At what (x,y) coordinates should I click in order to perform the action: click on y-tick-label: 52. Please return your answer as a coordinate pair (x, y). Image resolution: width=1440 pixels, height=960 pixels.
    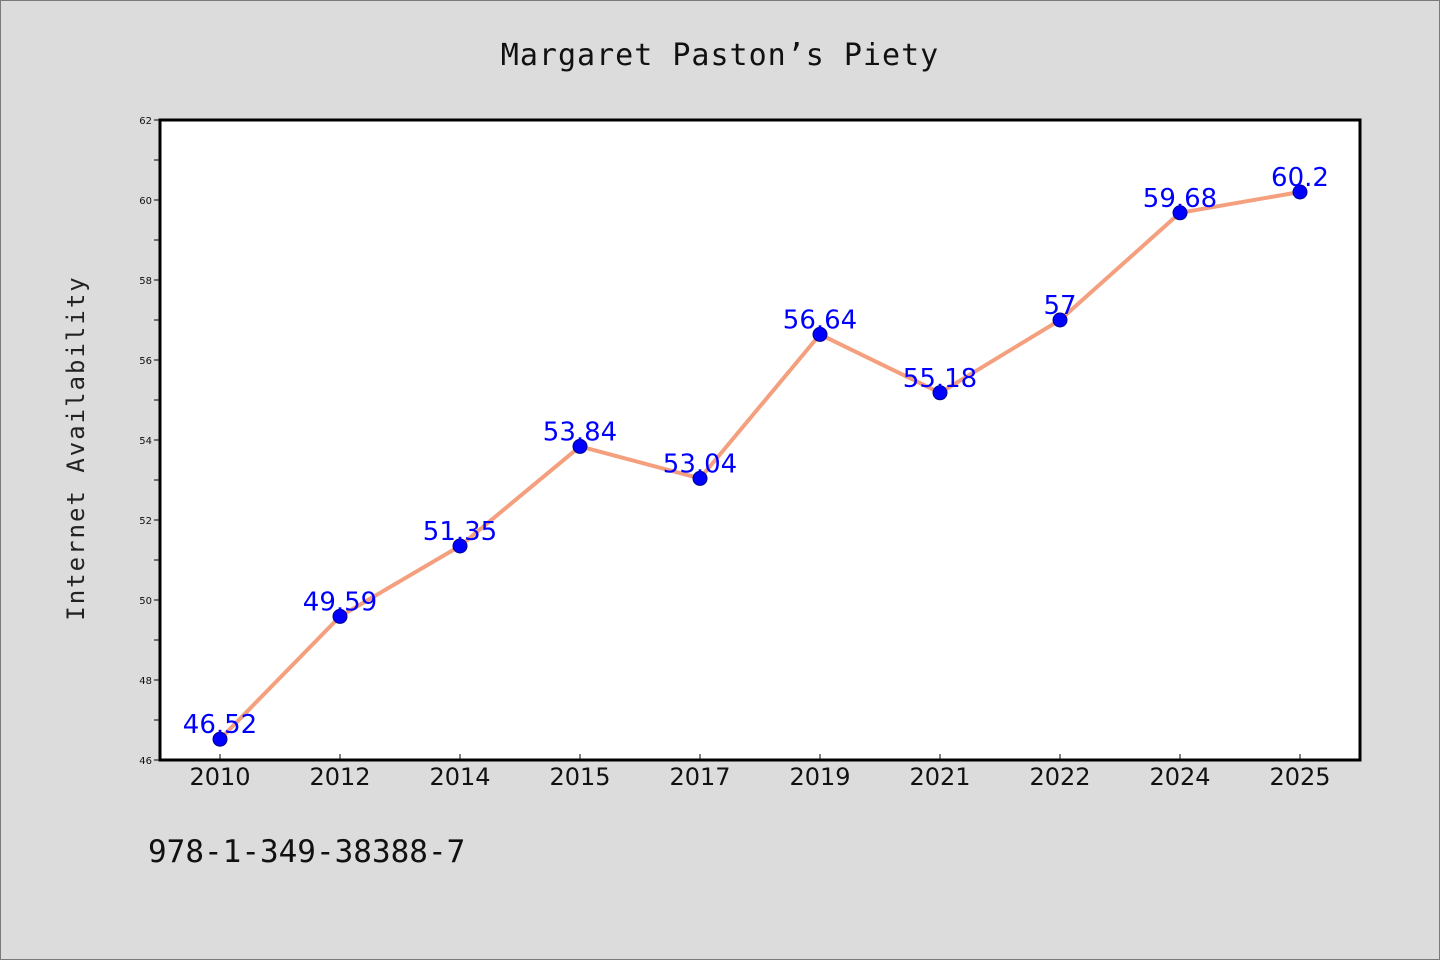
    Looking at the image, I should click on (145, 521).